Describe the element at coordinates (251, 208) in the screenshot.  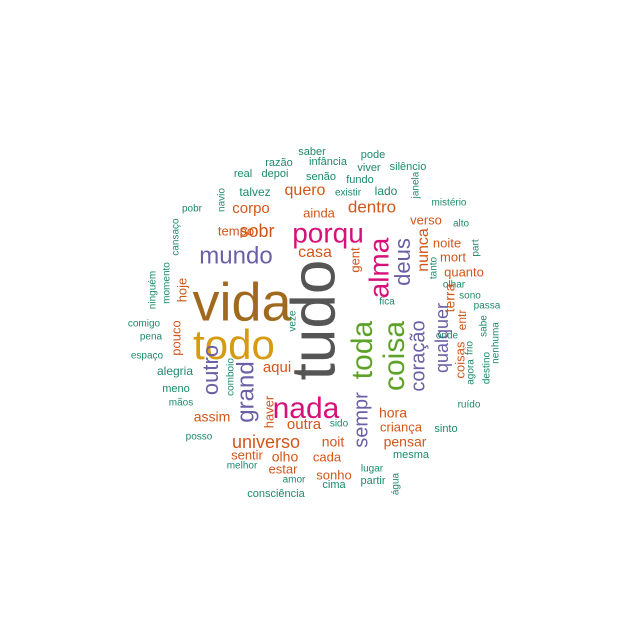
I see `word-19: corpo` at that location.